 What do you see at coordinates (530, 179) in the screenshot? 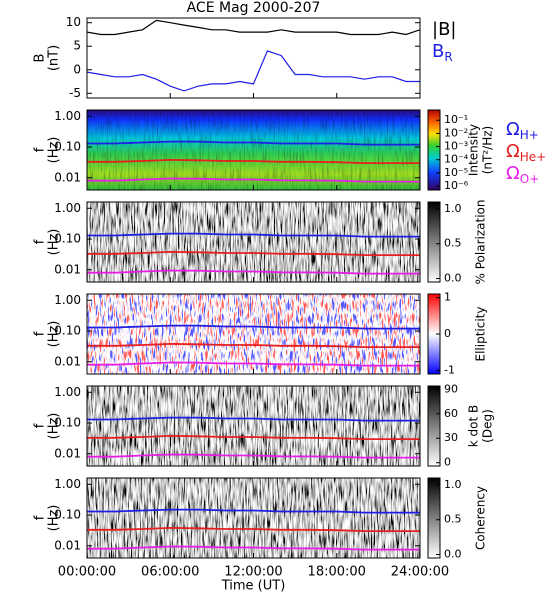
I see `legend-subscript: O+` at bounding box center [530, 179].